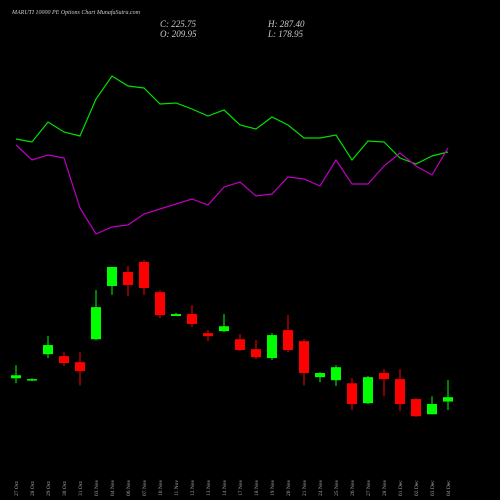 This screenshot has height=500, width=500. Describe the element at coordinates (225, 487) in the screenshot. I see `x-tick-label: 14 Nov` at that location.